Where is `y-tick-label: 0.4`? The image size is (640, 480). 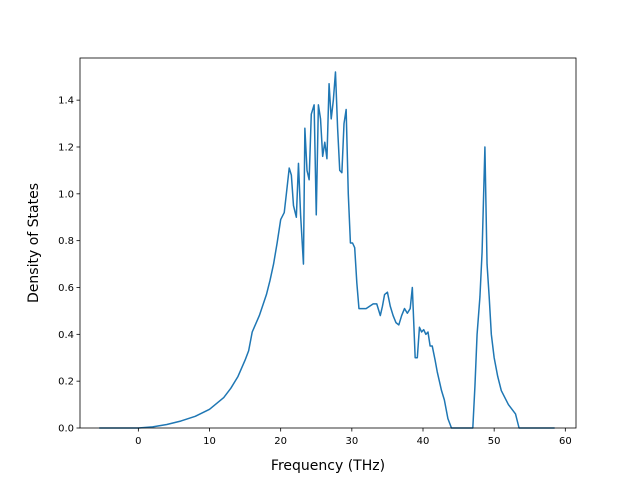 y-tick-label: 0.4 is located at coordinates (66, 335).